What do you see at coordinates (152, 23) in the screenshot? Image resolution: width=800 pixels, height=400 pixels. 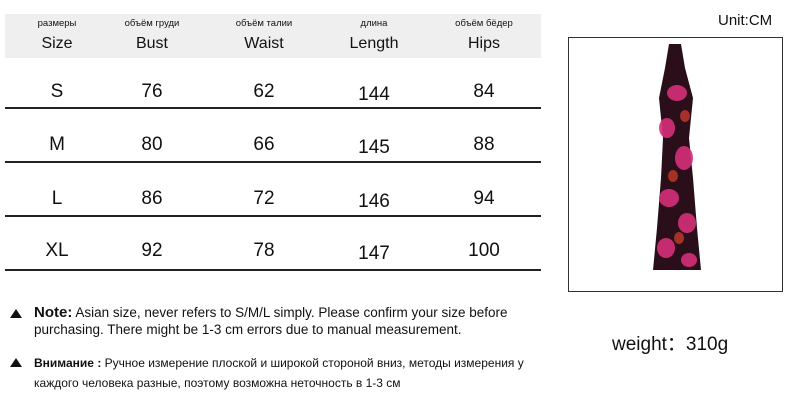 I see `header-ru: объём груди` at bounding box center [152, 23].